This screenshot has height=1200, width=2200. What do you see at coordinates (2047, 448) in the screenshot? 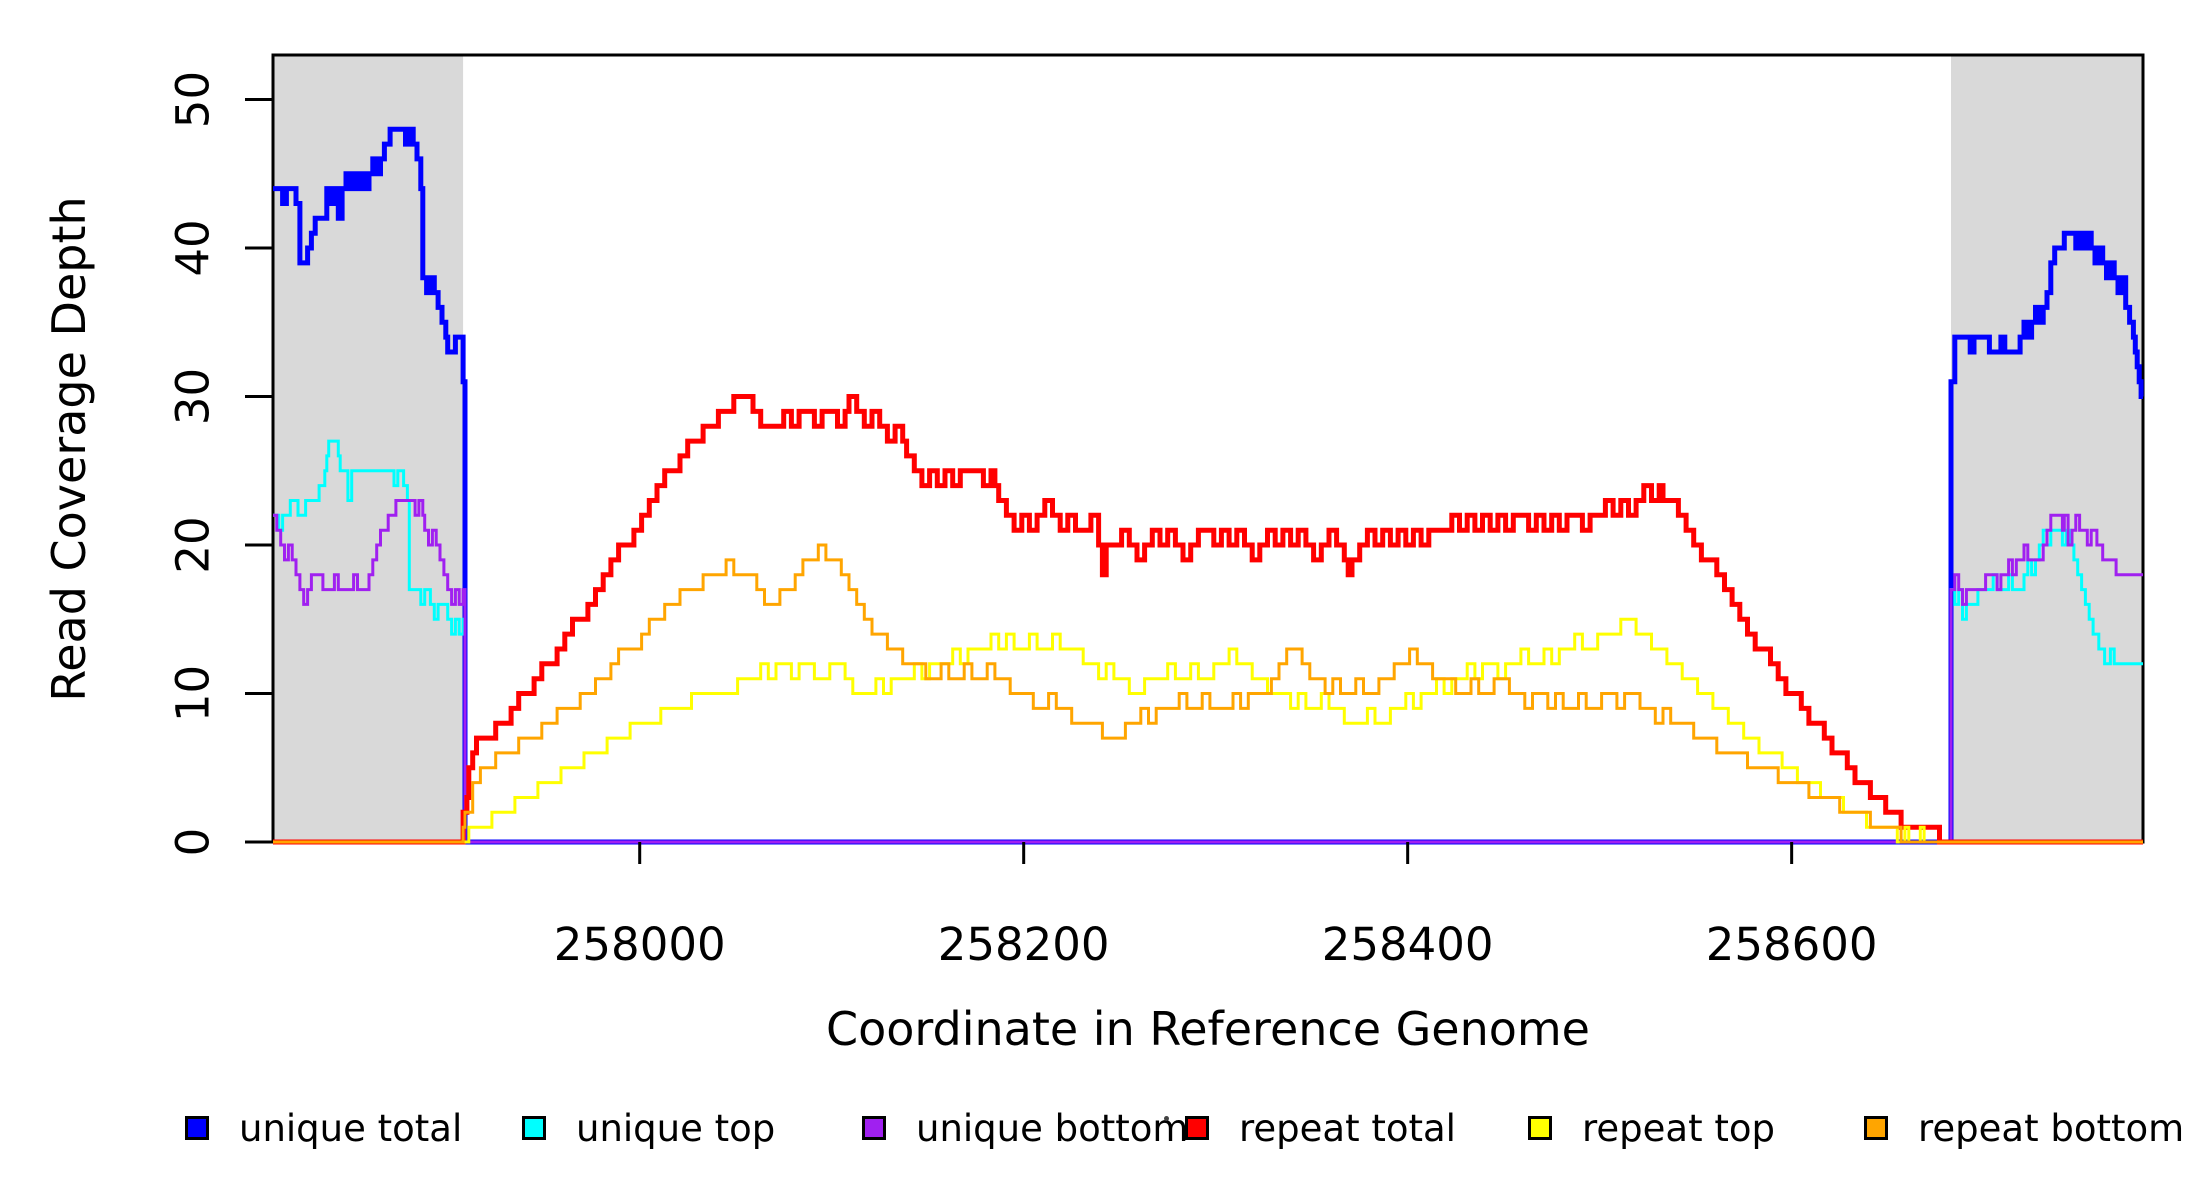
I see `shaded-region` at bounding box center [2047, 448].